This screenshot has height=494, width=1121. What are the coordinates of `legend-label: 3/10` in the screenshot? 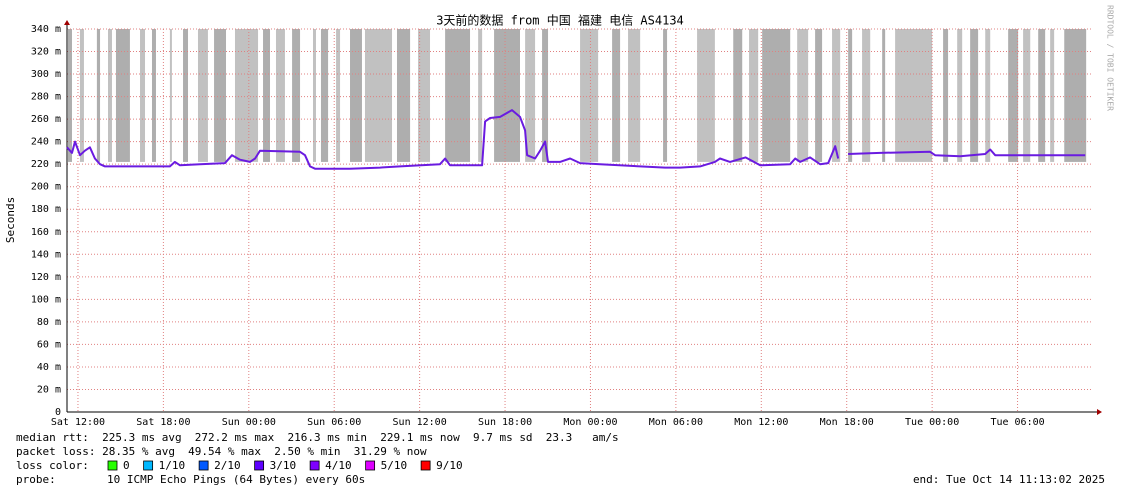 It's located at (283, 465).